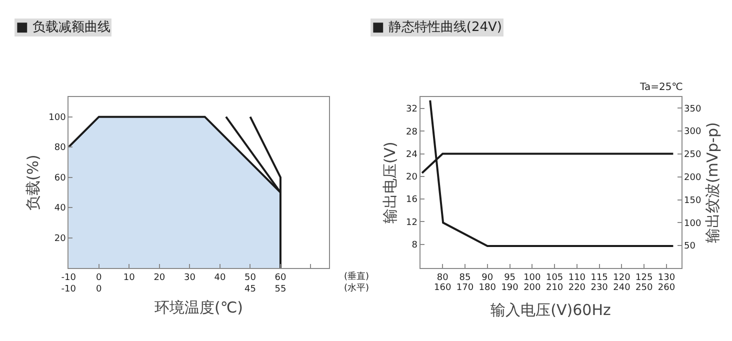 Image resolution: width=732 pixels, height=341 pixels. What do you see at coordinates (693, 132) in the screenshot?
I see `y2-tick-label: 300` at bounding box center [693, 132].